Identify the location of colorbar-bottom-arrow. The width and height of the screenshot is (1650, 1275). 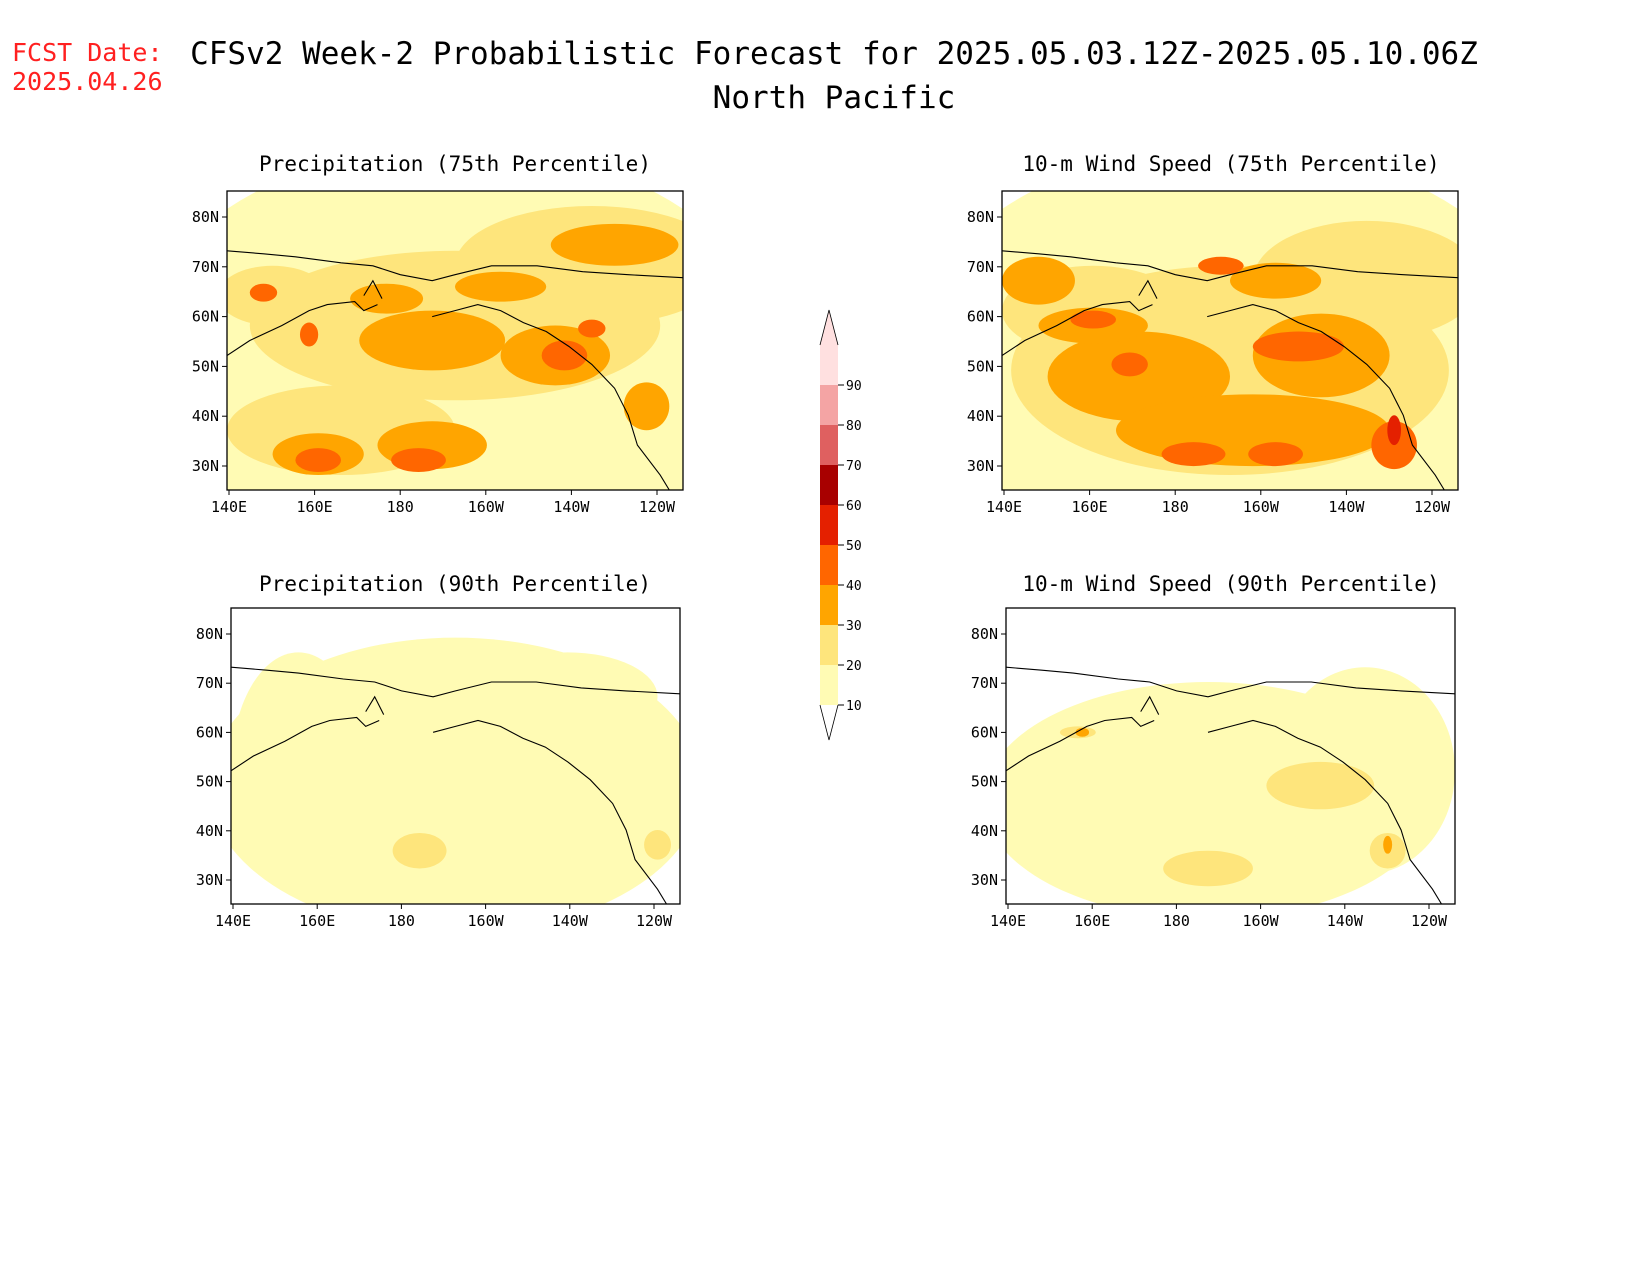
(829, 722).